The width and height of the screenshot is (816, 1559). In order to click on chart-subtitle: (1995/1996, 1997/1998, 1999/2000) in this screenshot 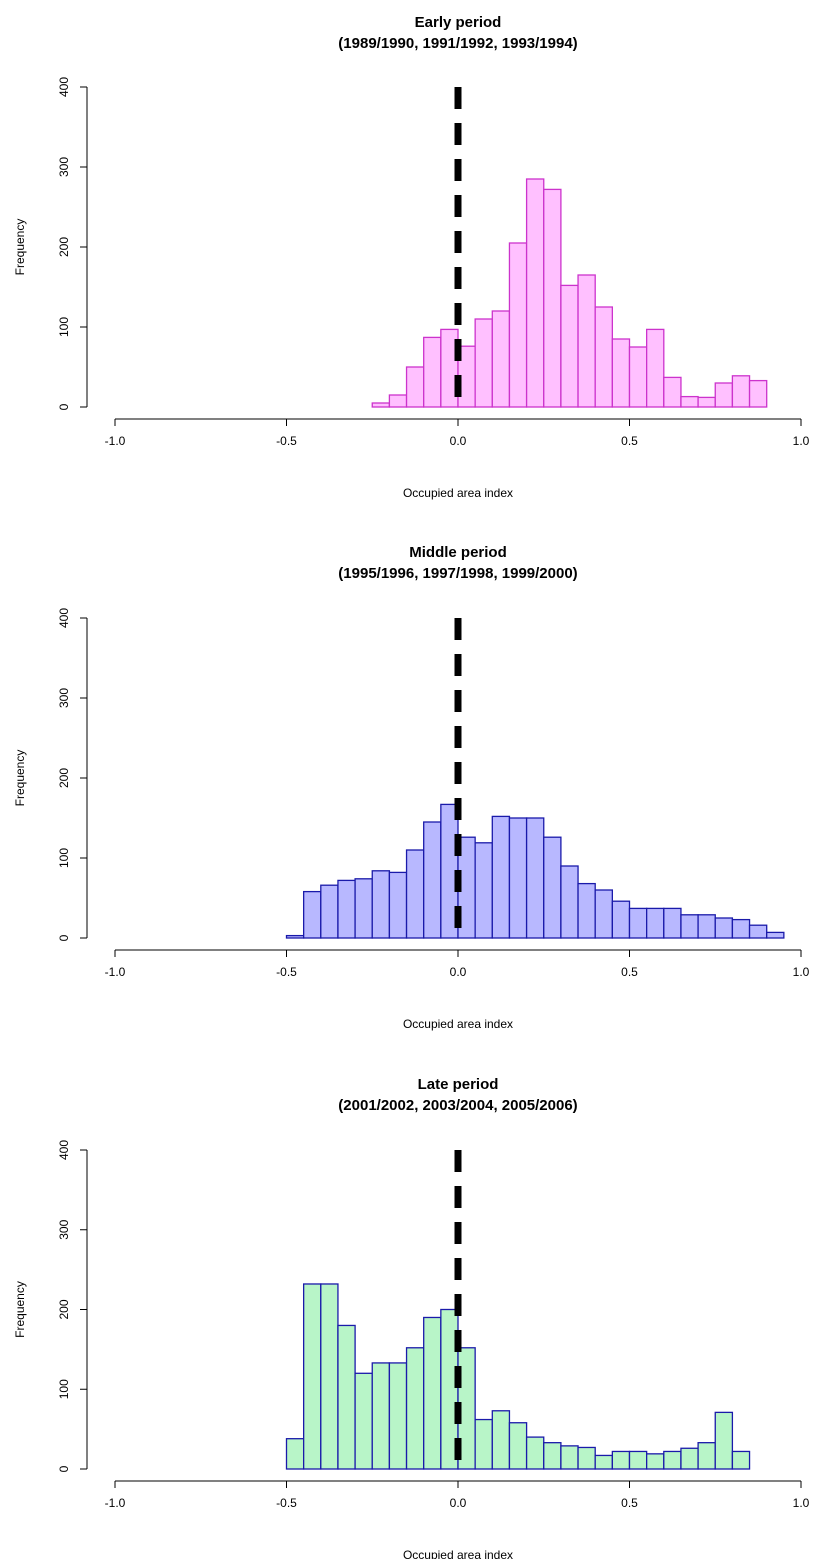, I will do `click(457, 573)`.